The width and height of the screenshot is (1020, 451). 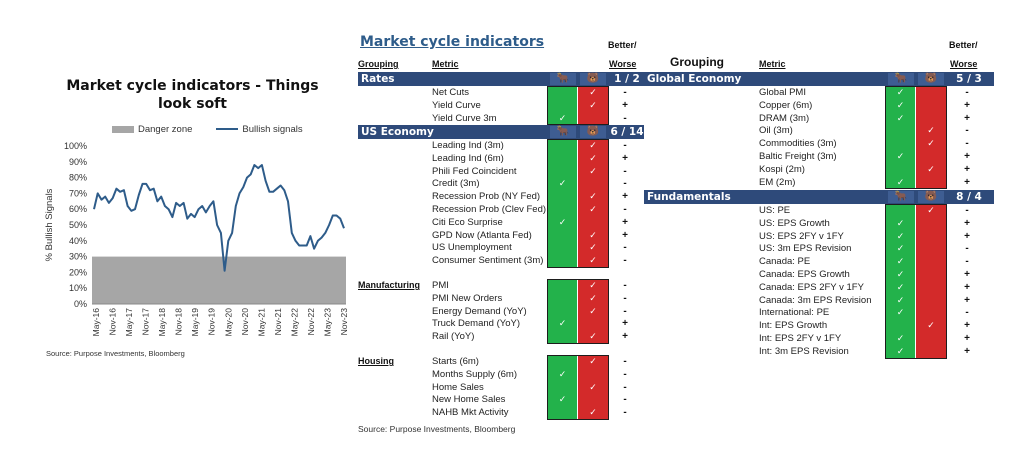 I want to click on section-name: US Economy, so click(x=397, y=132).